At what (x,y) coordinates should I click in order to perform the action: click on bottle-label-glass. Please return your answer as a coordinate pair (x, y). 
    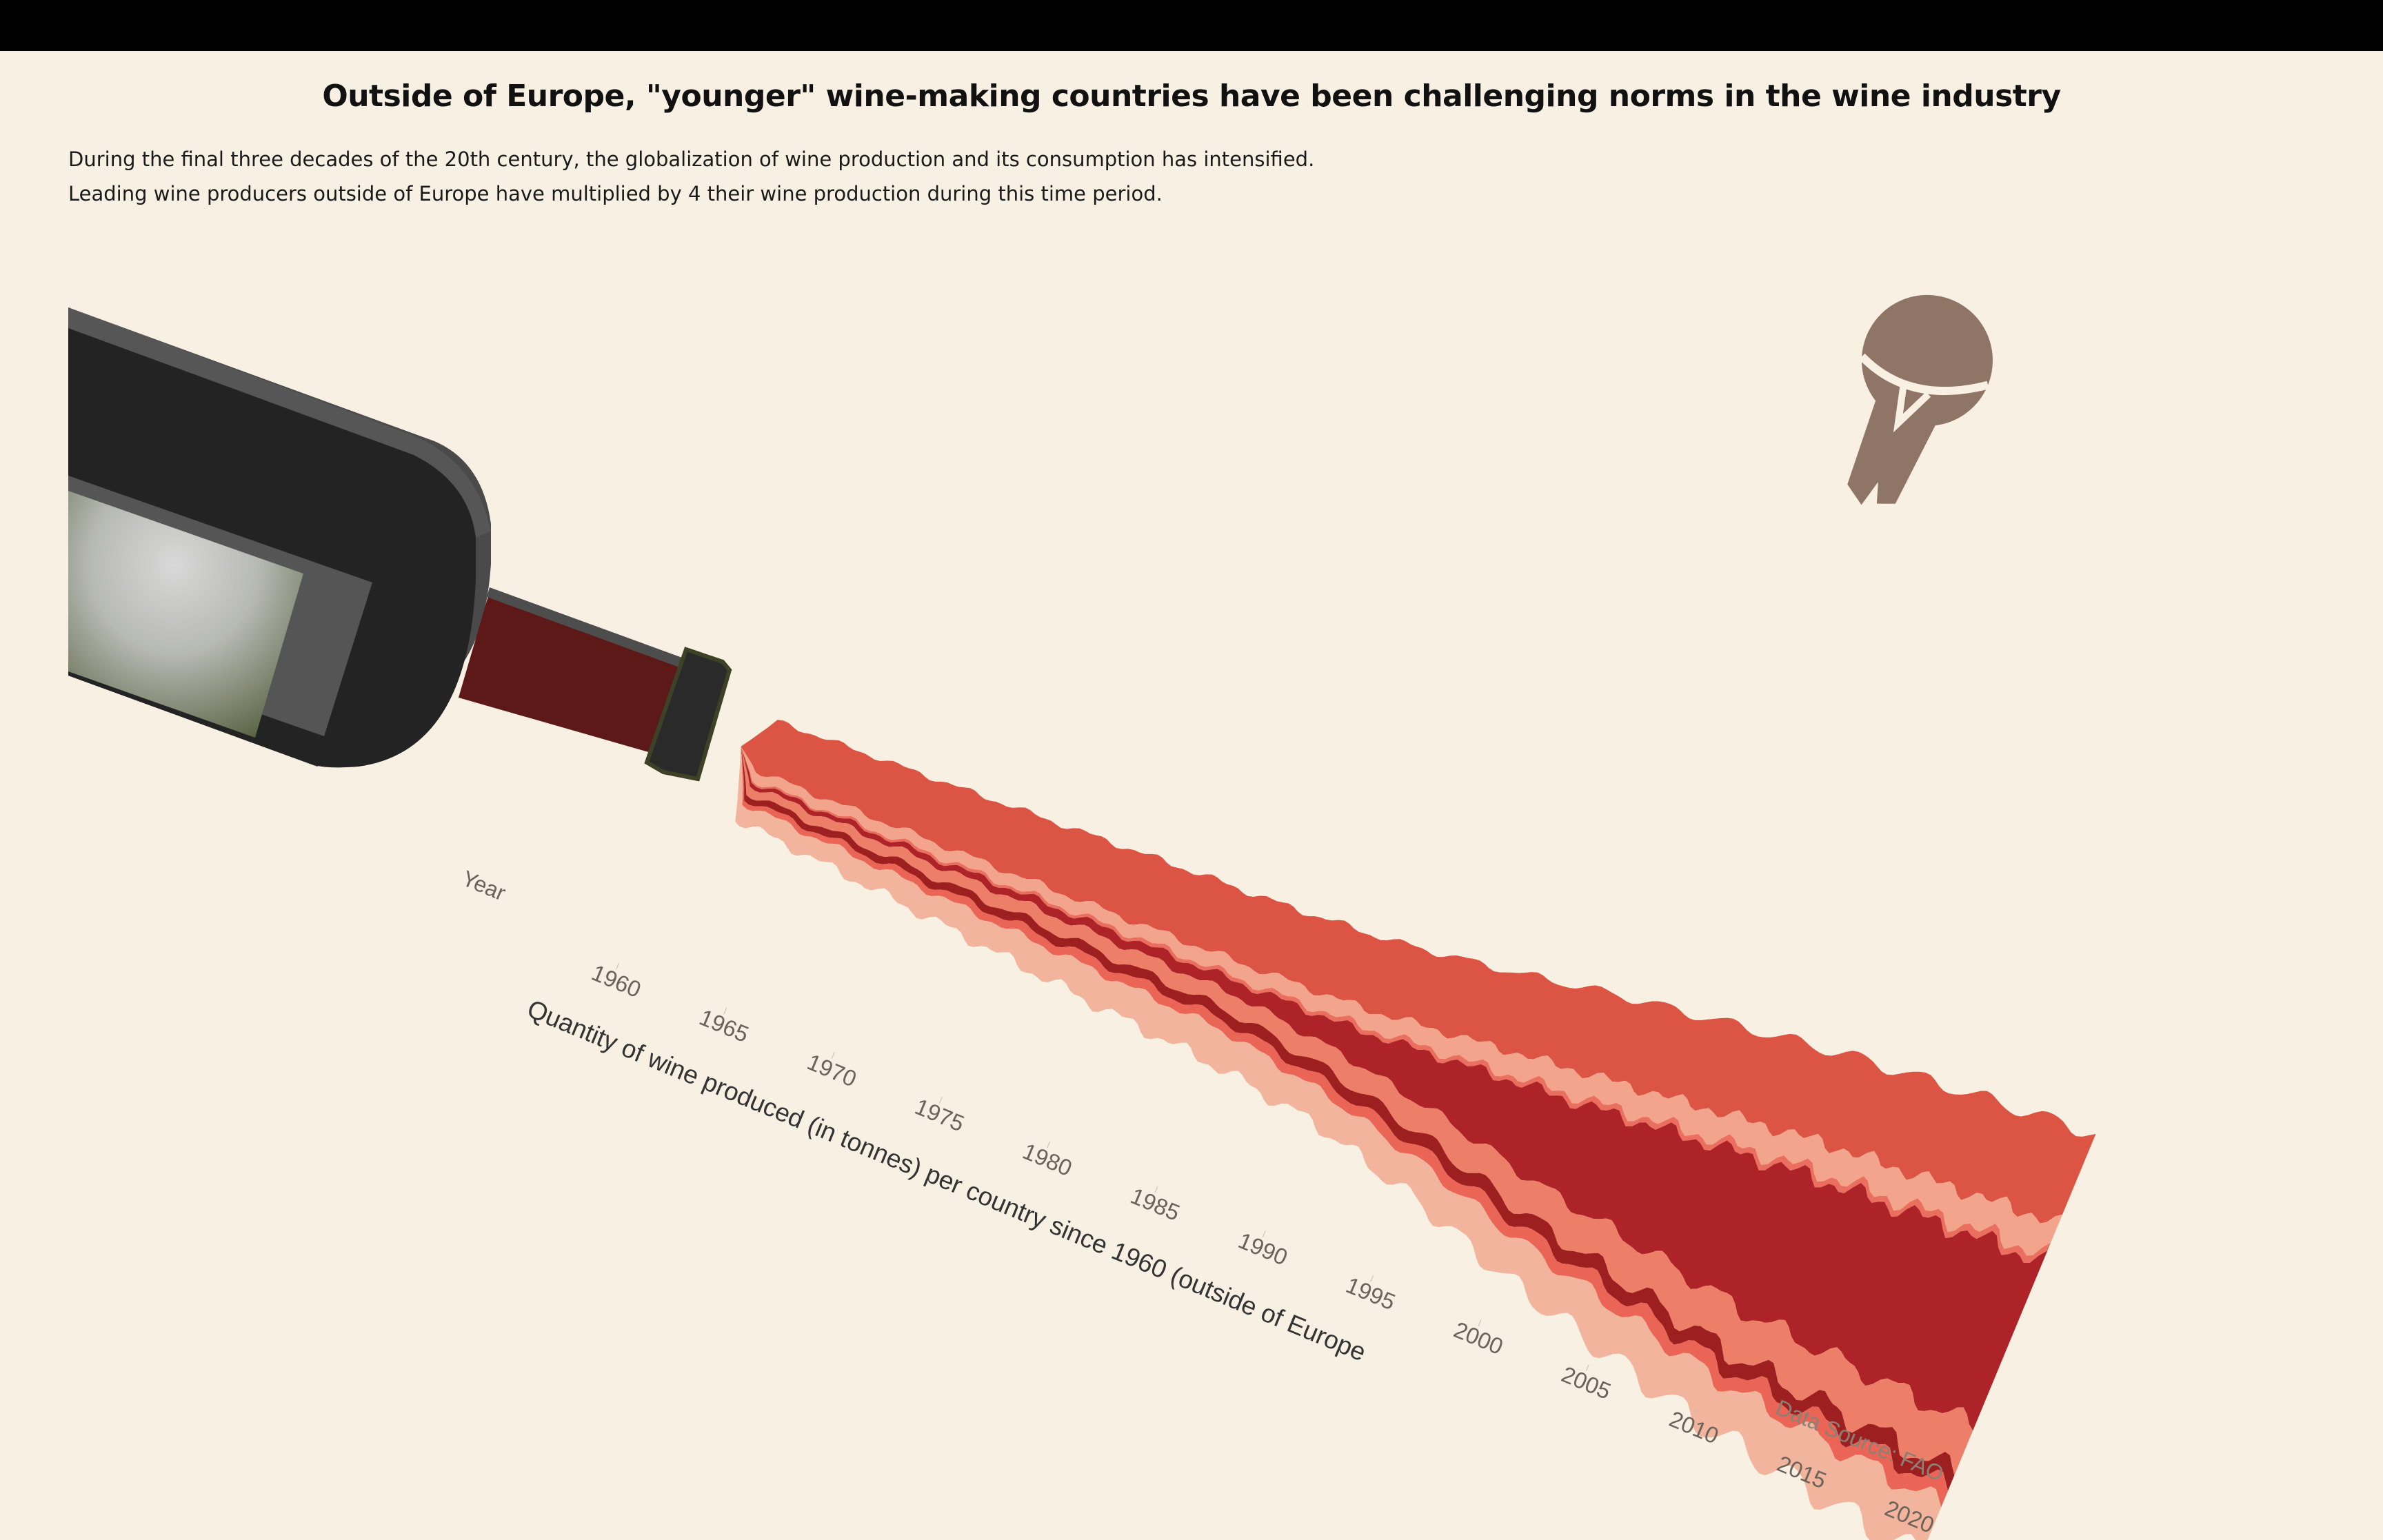
    Looking at the image, I should click on (185, 615).